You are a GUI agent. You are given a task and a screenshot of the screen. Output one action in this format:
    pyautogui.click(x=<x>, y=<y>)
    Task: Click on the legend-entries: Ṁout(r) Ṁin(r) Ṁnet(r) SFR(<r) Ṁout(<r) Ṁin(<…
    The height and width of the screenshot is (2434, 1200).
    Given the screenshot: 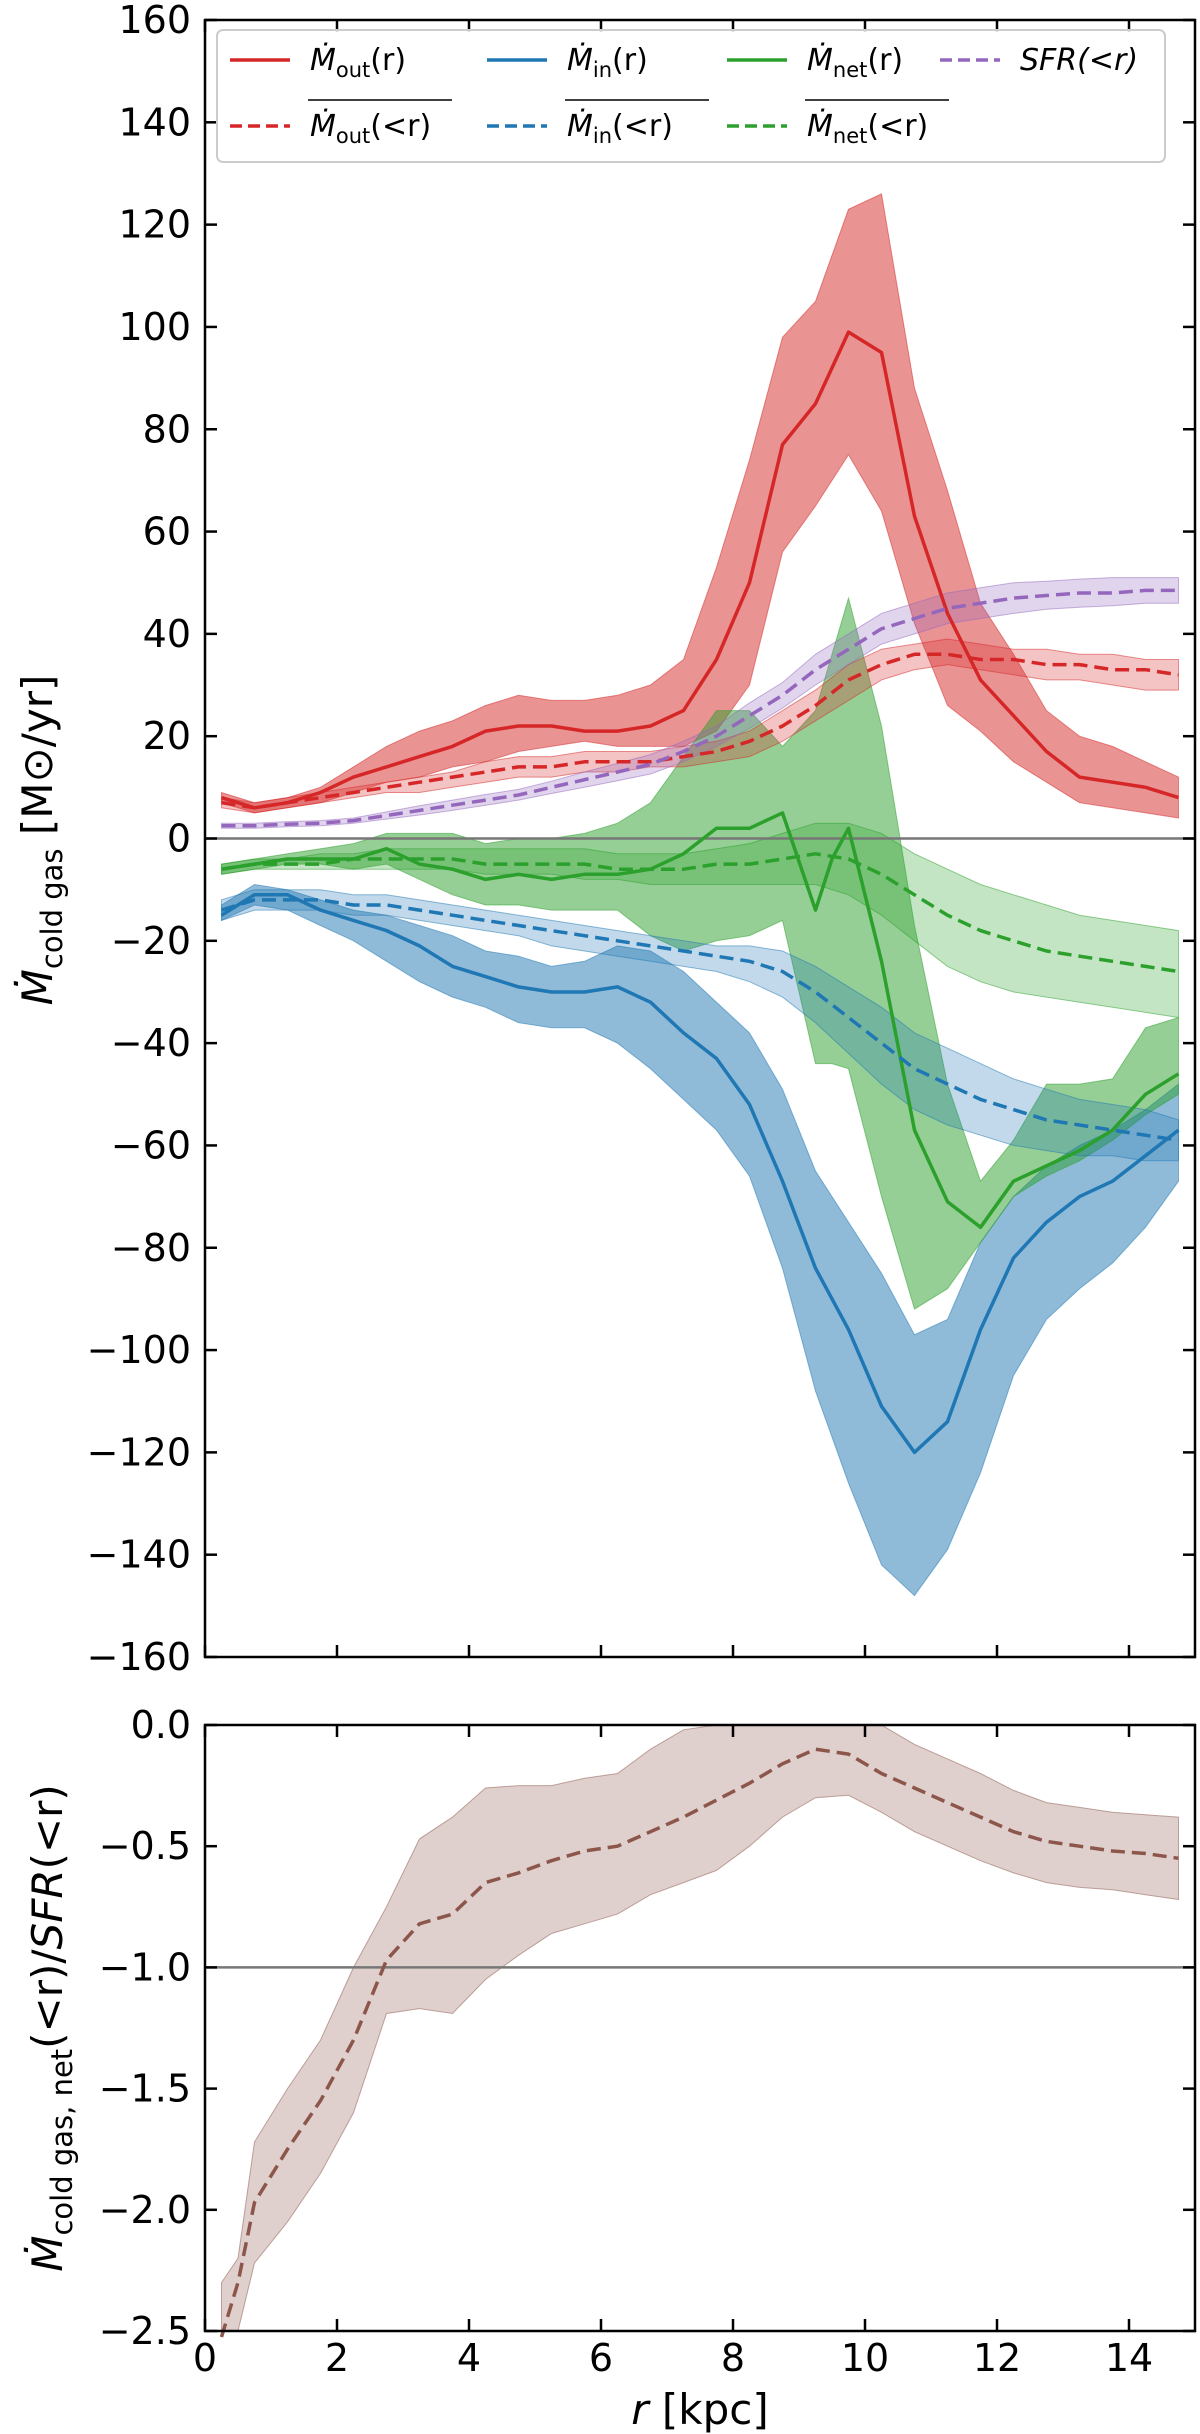 What is the action you would take?
    pyautogui.click(x=684, y=95)
    